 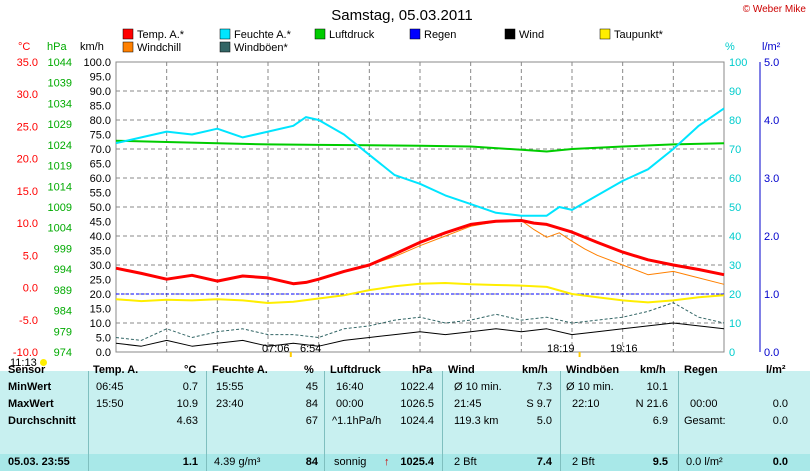 I want to click on series-line-luftdruck, so click(x=420, y=146).